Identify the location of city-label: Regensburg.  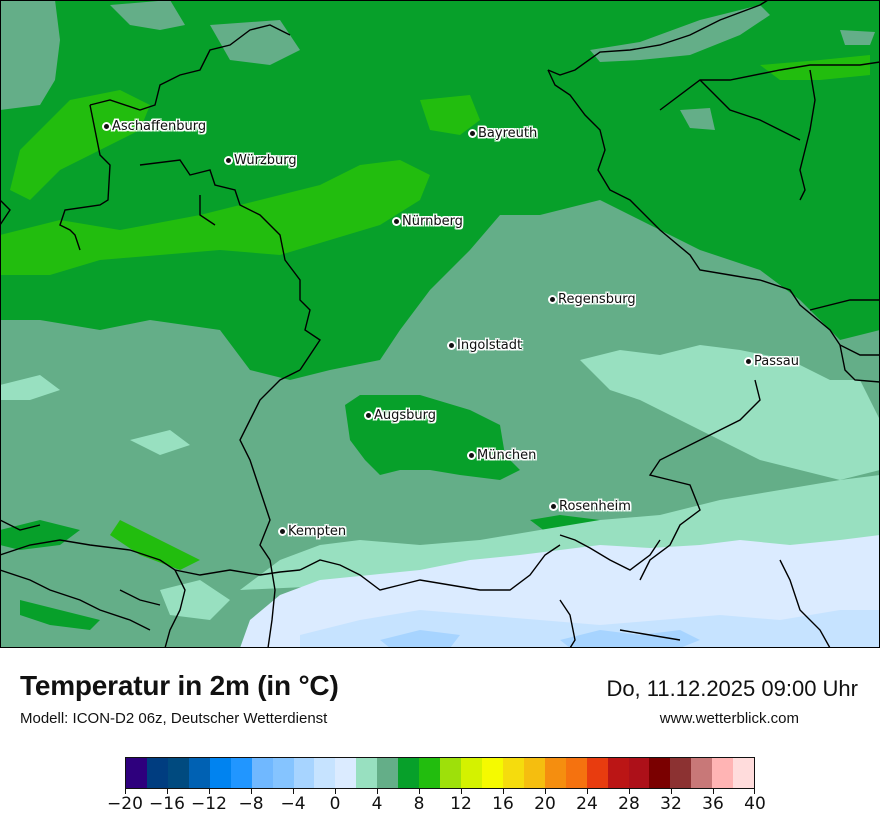
(597, 299).